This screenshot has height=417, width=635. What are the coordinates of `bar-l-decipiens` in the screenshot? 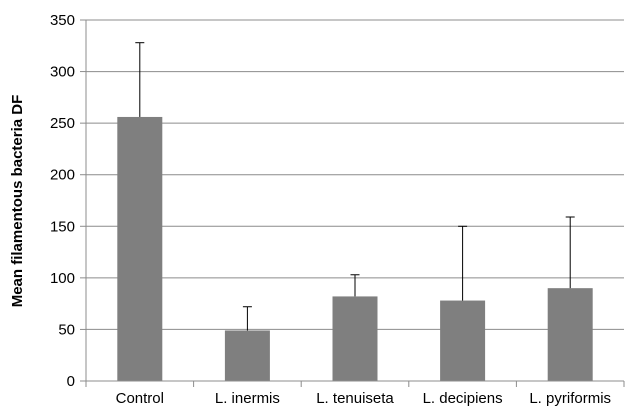 It's located at (463, 340).